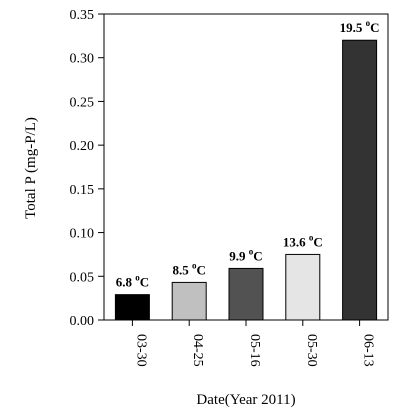  What do you see at coordinates (87, 168) in the screenshot?
I see `y-axis: 0.00 0.05 0.10 0.15 0.20 0.25 0.30 0.35` at bounding box center [87, 168].